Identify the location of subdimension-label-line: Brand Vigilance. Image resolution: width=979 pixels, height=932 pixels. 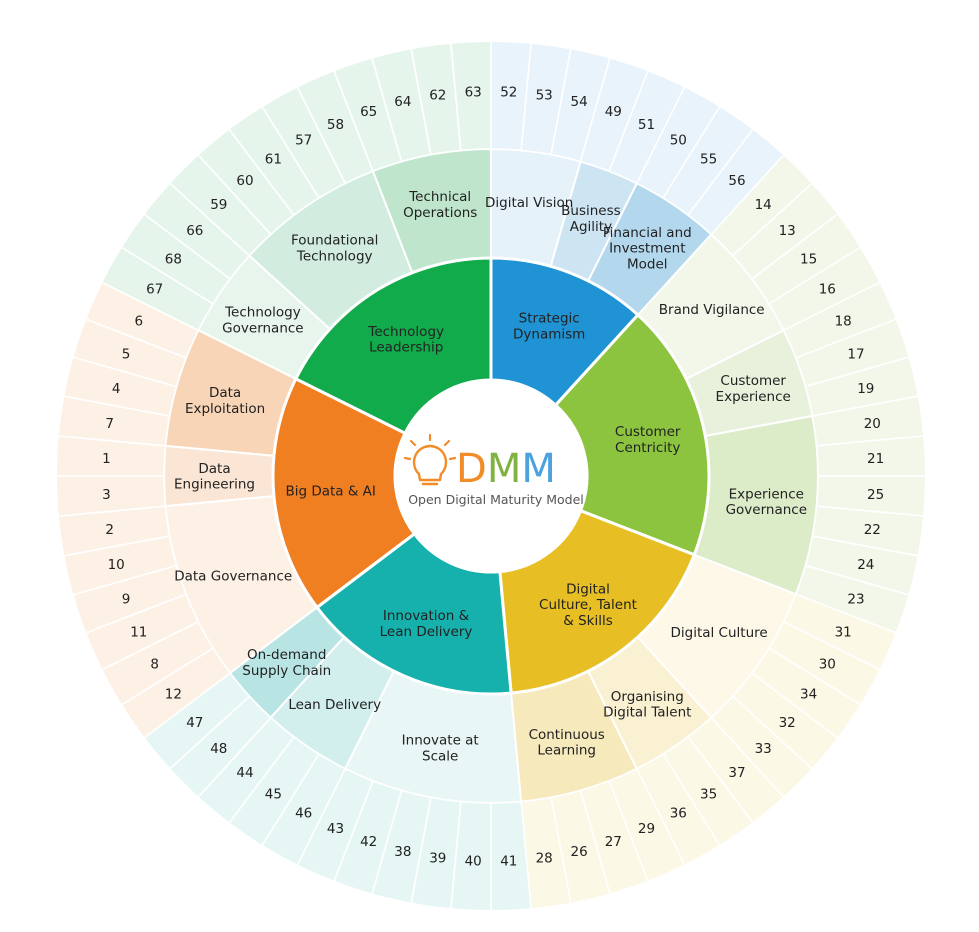
(712, 310).